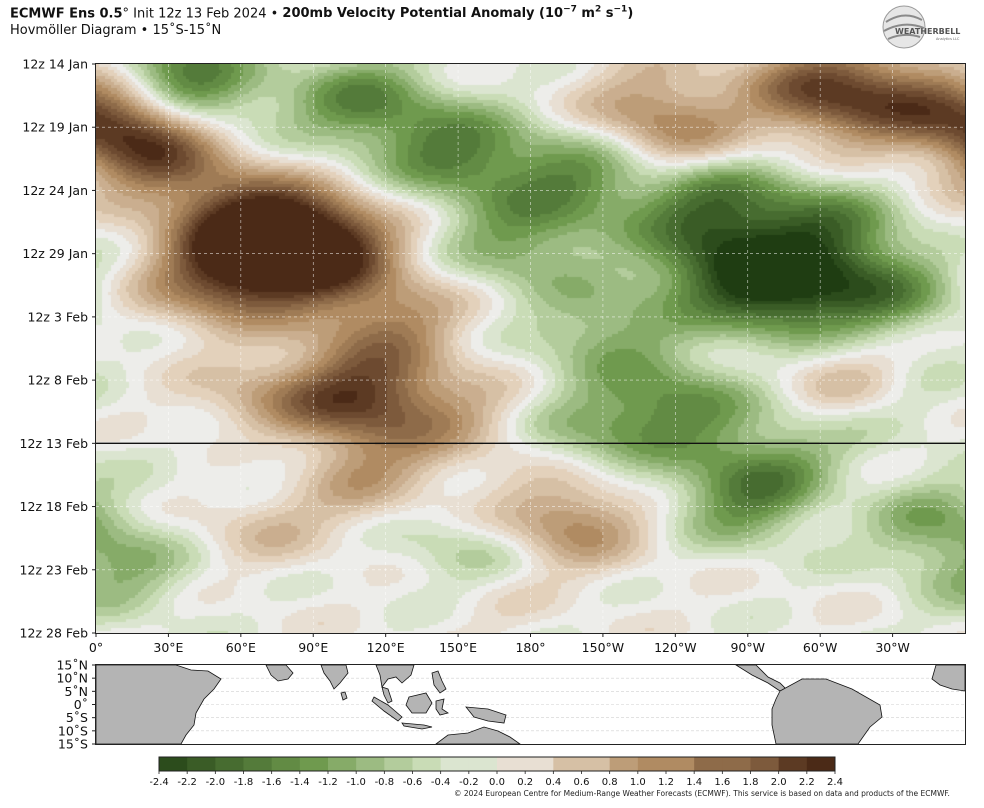 This screenshot has height=808, width=984. Describe the element at coordinates (585, 14) in the screenshot. I see `unit-m: m` at that location.